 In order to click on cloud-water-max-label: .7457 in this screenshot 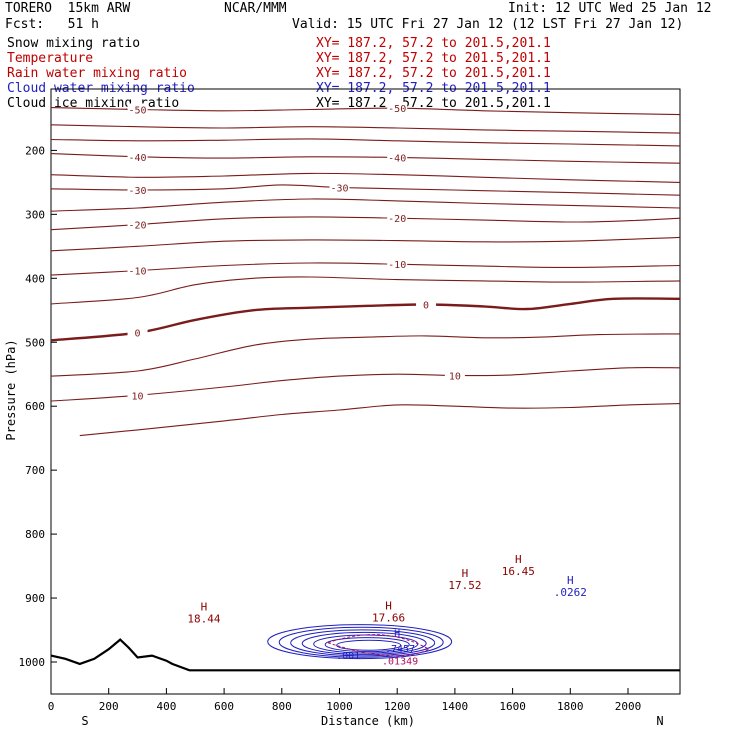, I will do `click(400, 649)`.